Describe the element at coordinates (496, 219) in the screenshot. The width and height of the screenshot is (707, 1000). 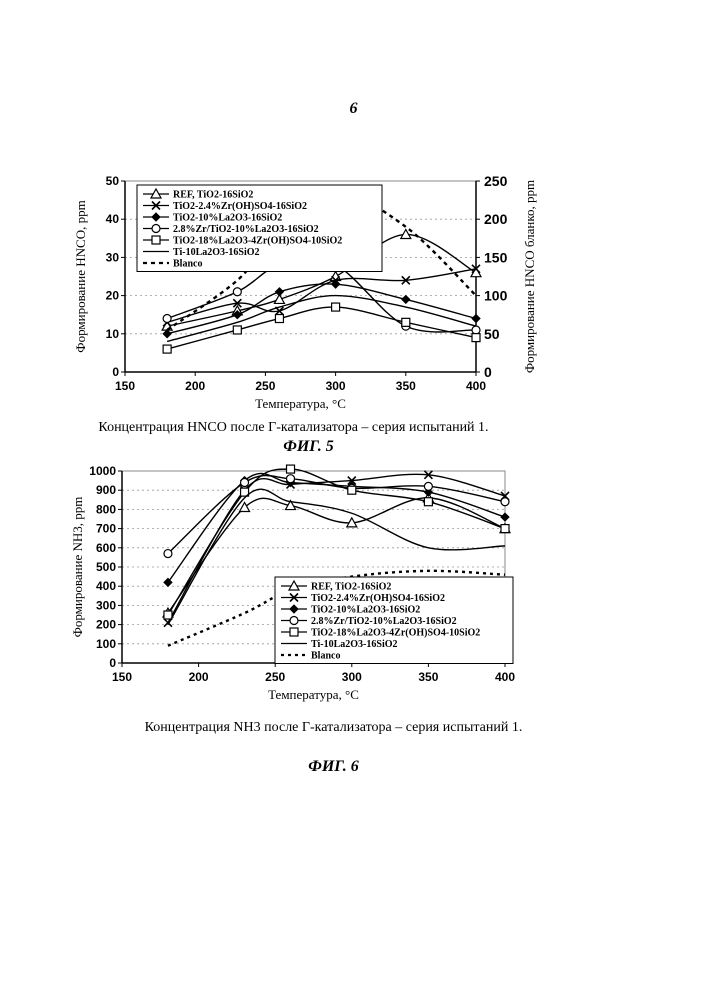
I see `y2-tick-label: 200` at that location.